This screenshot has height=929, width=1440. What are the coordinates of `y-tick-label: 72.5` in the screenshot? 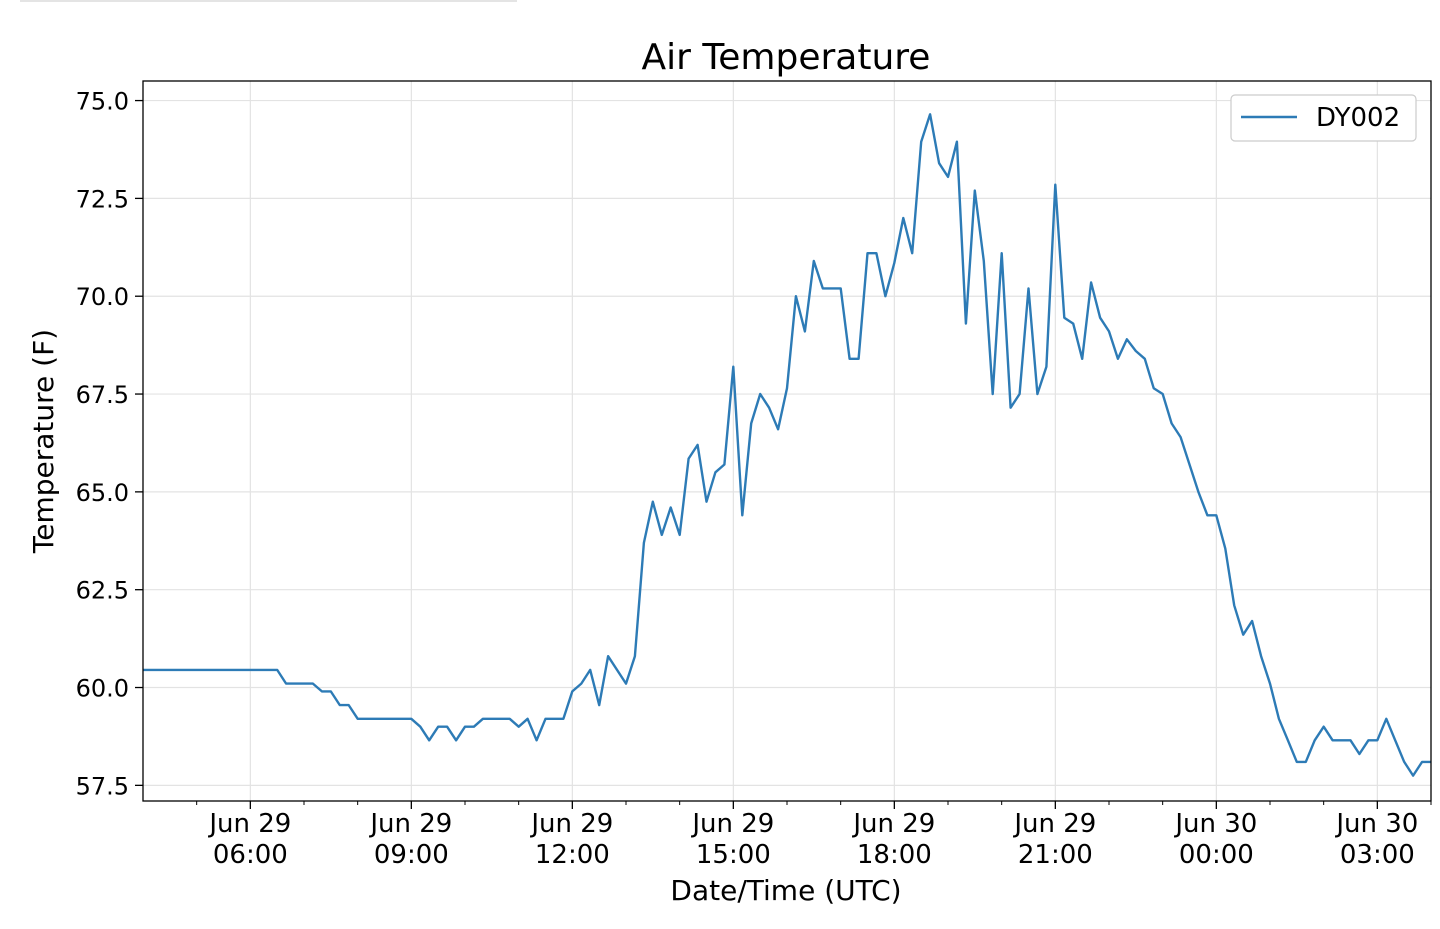 It's located at (102, 199).